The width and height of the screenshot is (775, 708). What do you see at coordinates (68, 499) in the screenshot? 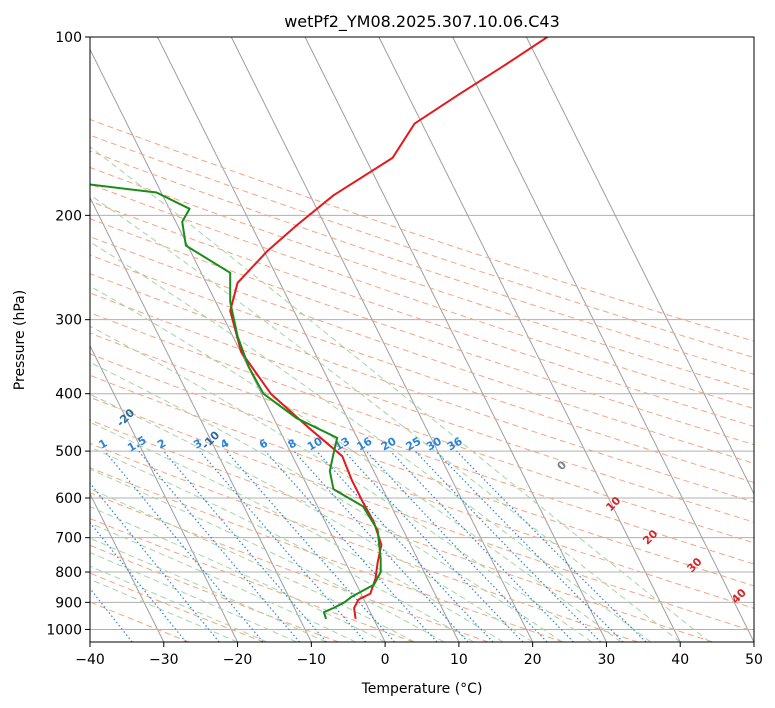
I see `y-tick-label: 600` at bounding box center [68, 499].